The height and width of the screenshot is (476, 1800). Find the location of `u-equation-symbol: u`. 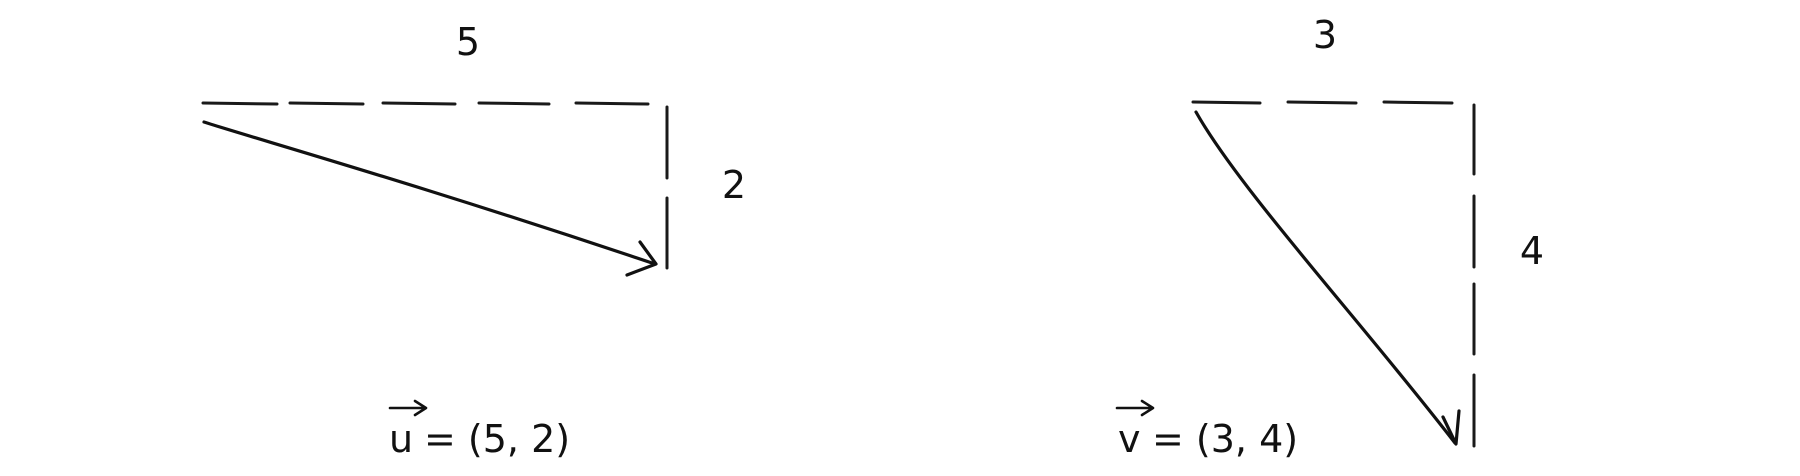

u-equation-symbol: u is located at coordinates (401, 439).